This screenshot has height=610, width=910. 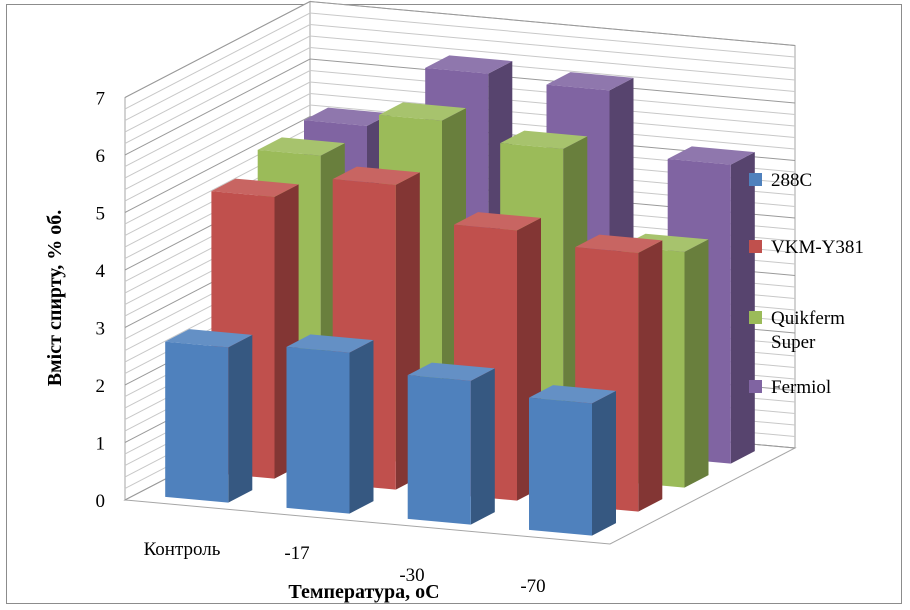 What do you see at coordinates (793, 342) in the screenshot?
I see `legend-label: Super` at bounding box center [793, 342].